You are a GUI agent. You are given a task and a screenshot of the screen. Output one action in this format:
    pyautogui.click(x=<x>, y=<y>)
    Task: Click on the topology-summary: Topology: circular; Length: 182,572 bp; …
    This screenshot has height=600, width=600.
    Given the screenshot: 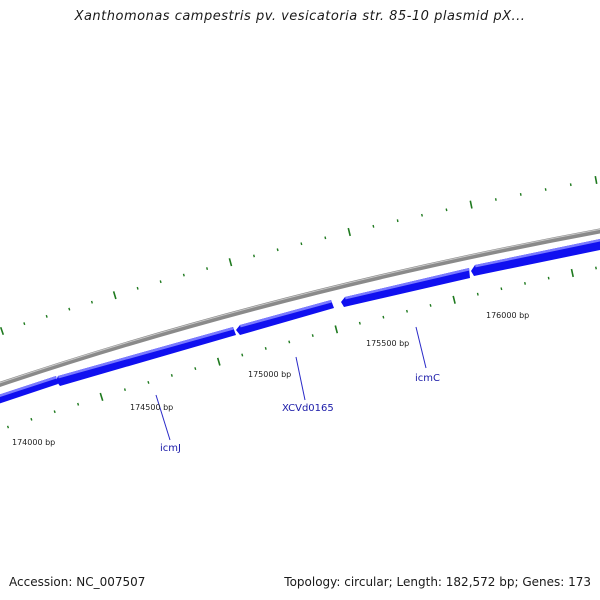 What is the action you would take?
    pyautogui.click(x=437, y=582)
    